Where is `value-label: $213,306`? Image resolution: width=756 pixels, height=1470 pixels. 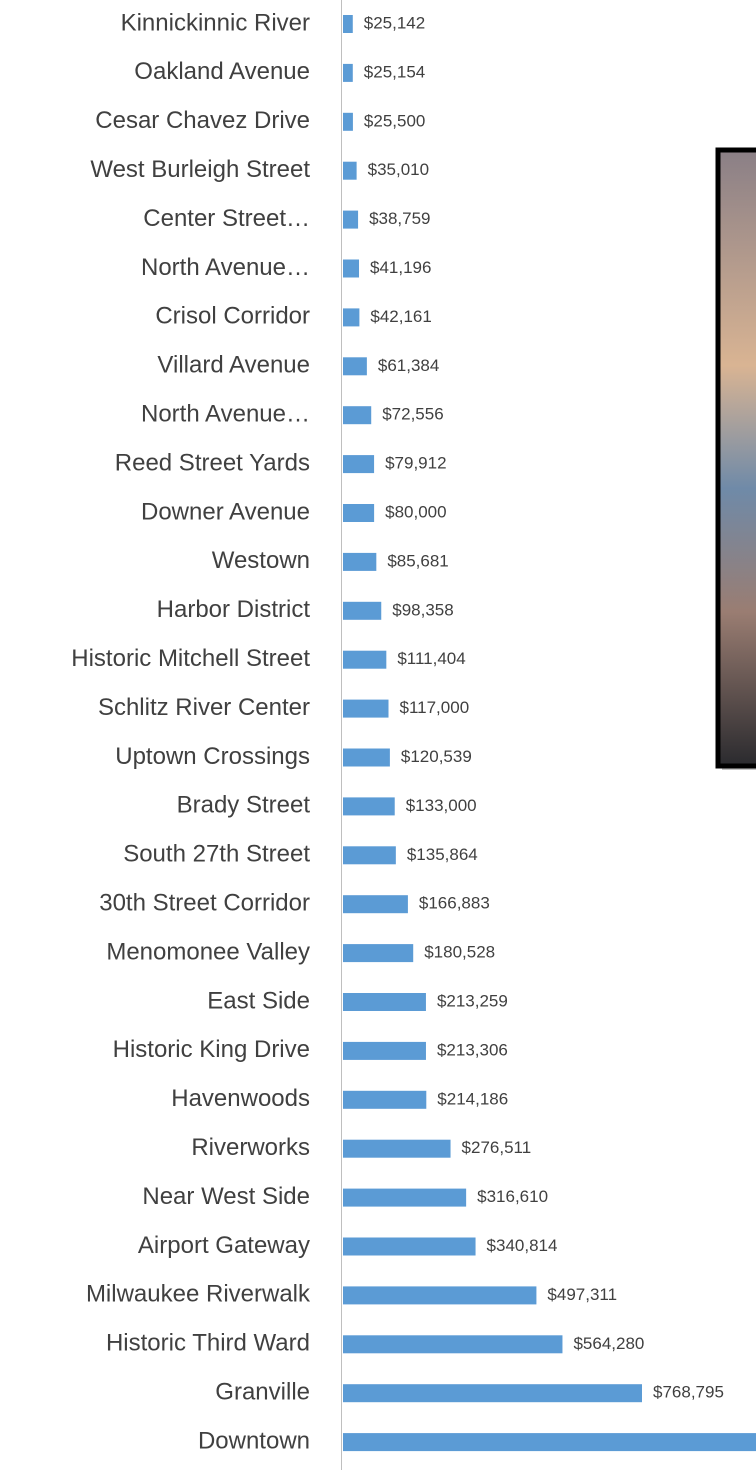
value-label: $213,306 is located at coordinates (472, 1049).